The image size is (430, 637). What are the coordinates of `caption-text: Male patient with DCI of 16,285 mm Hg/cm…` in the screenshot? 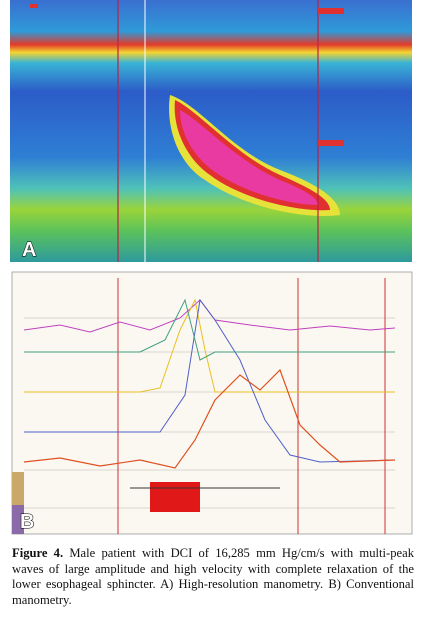 It's located at (213, 576).